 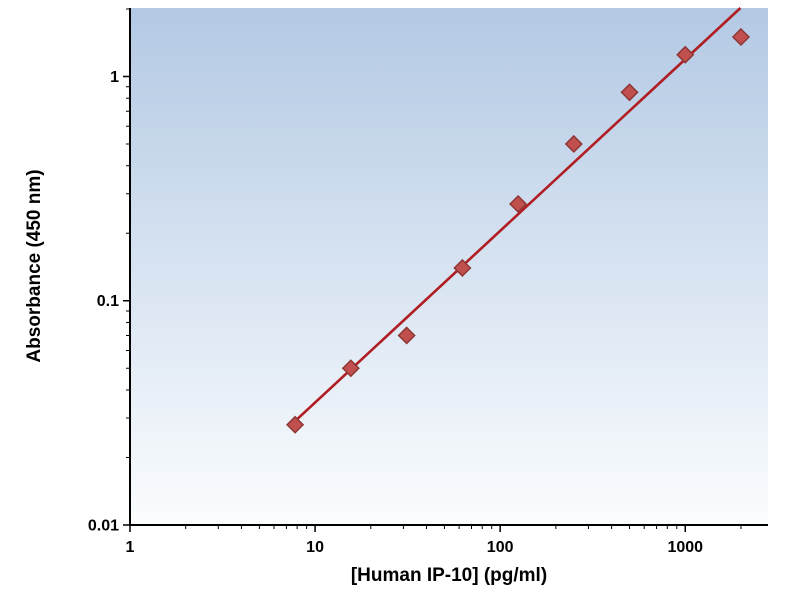 I want to click on y-axis-title: Absorbance (450 nm), so click(x=34, y=265).